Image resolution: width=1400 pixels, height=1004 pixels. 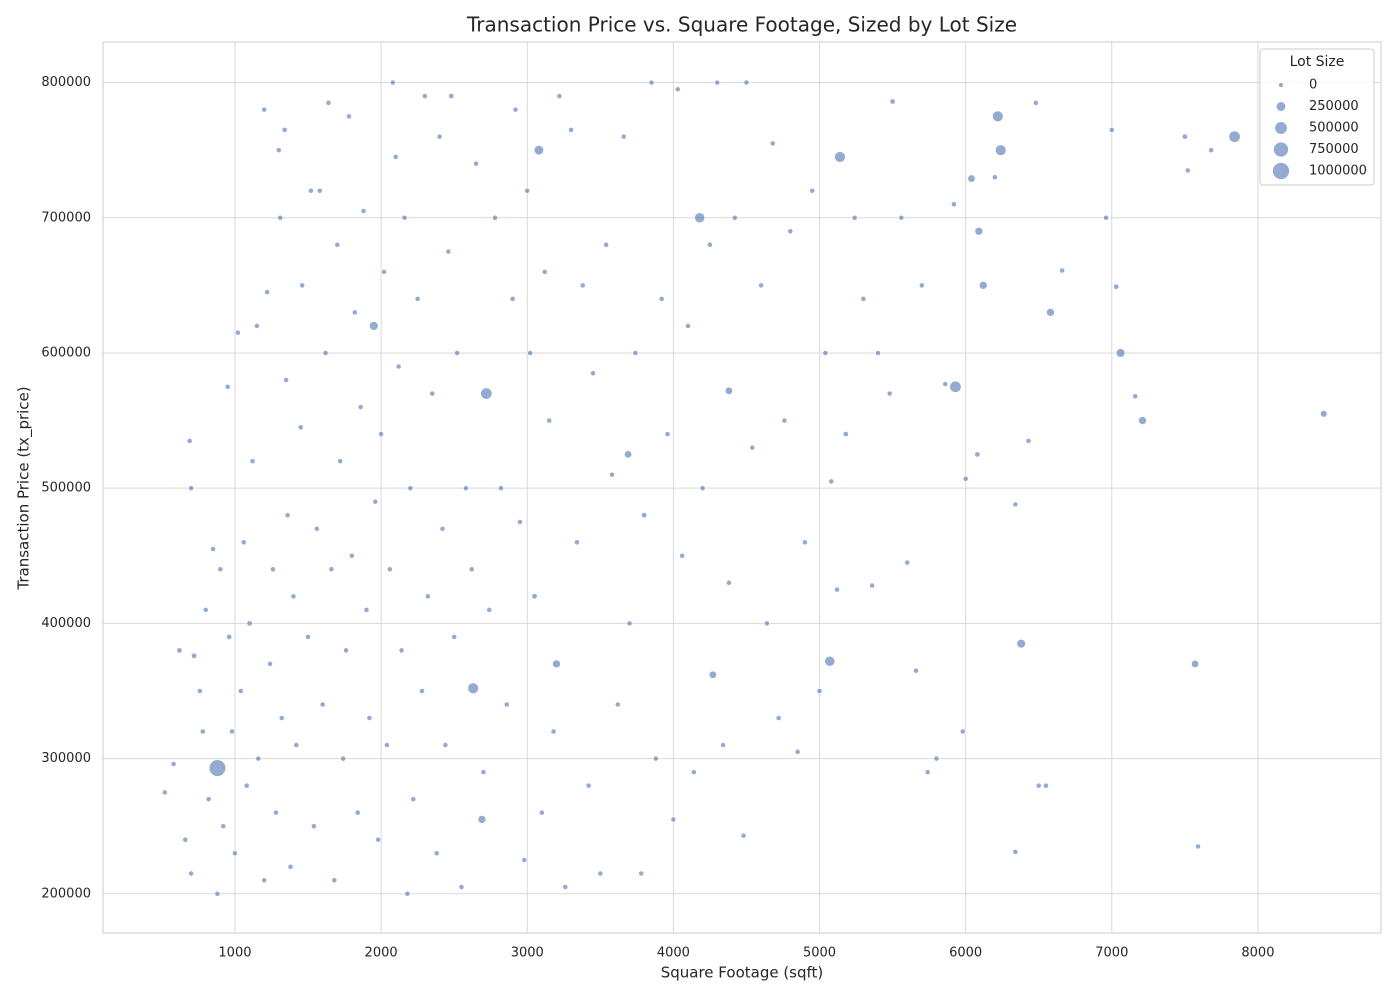 I want to click on legend-label: 0, so click(x=1313, y=85).